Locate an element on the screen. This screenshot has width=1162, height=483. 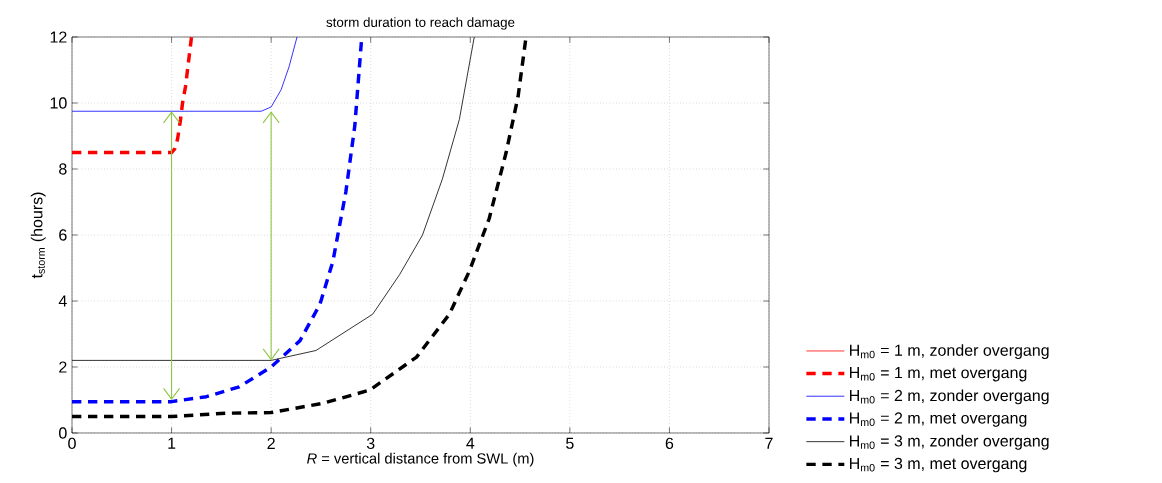
legend-label: H$_{m0}$ = 3 m, met overgang is located at coordinates (938, 465).